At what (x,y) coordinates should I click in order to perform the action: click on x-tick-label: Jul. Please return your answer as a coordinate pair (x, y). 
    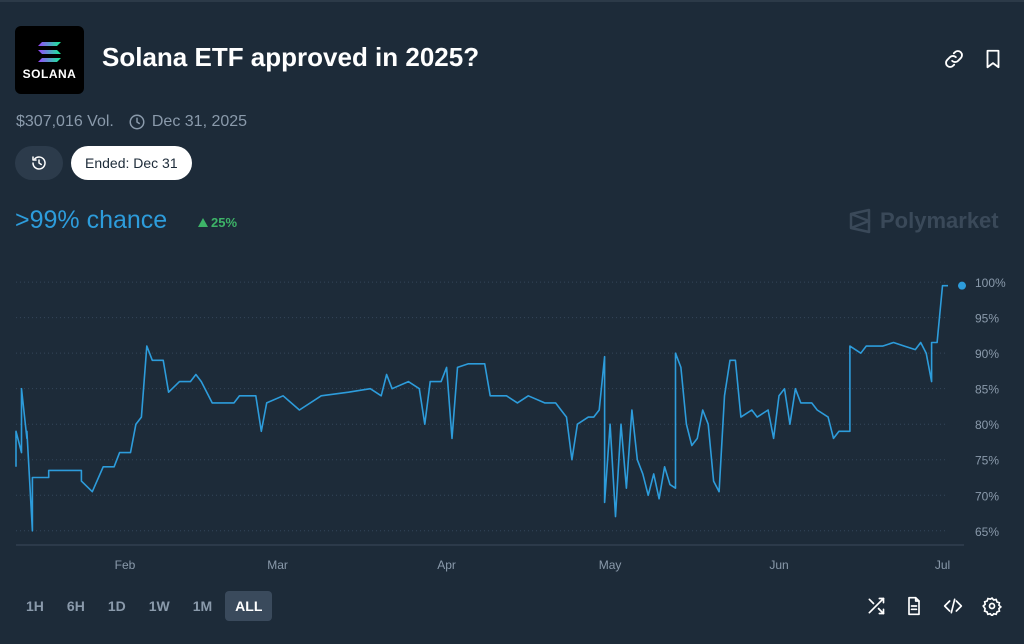
    Looking at the image, I should click on (942, 565).